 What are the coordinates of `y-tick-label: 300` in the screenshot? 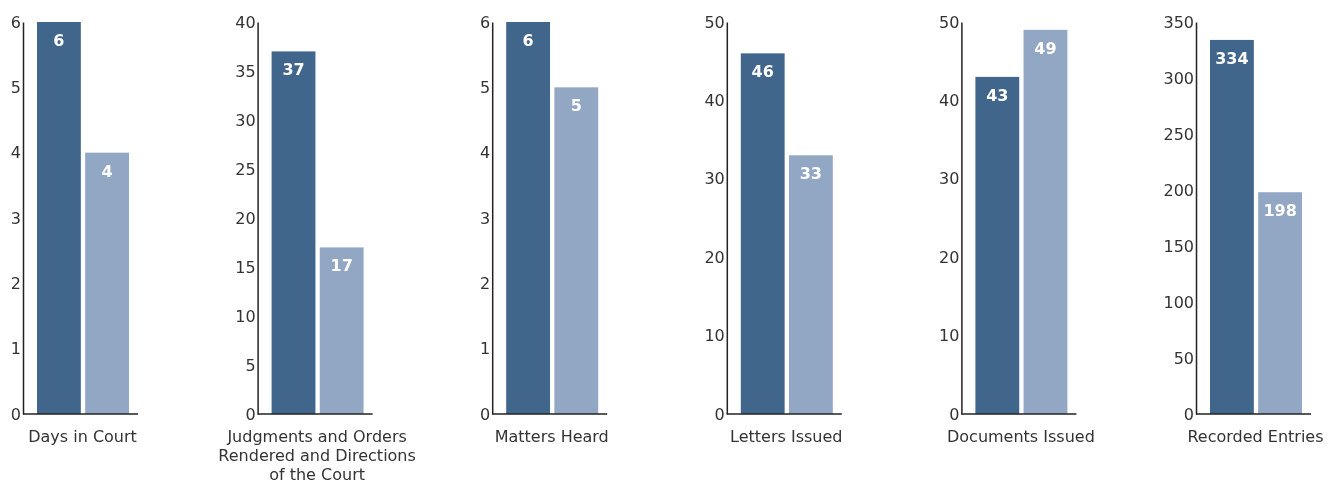 It's located at (1178, 78).